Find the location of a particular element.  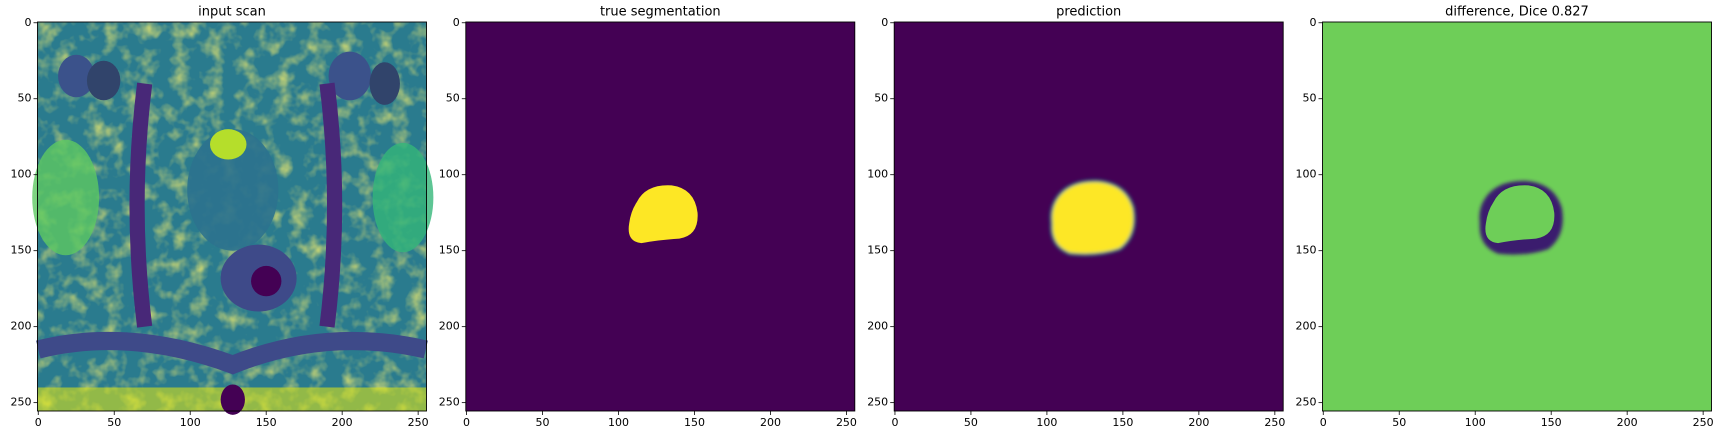

panel-title: prediction is located at coordinates (1088, 12).